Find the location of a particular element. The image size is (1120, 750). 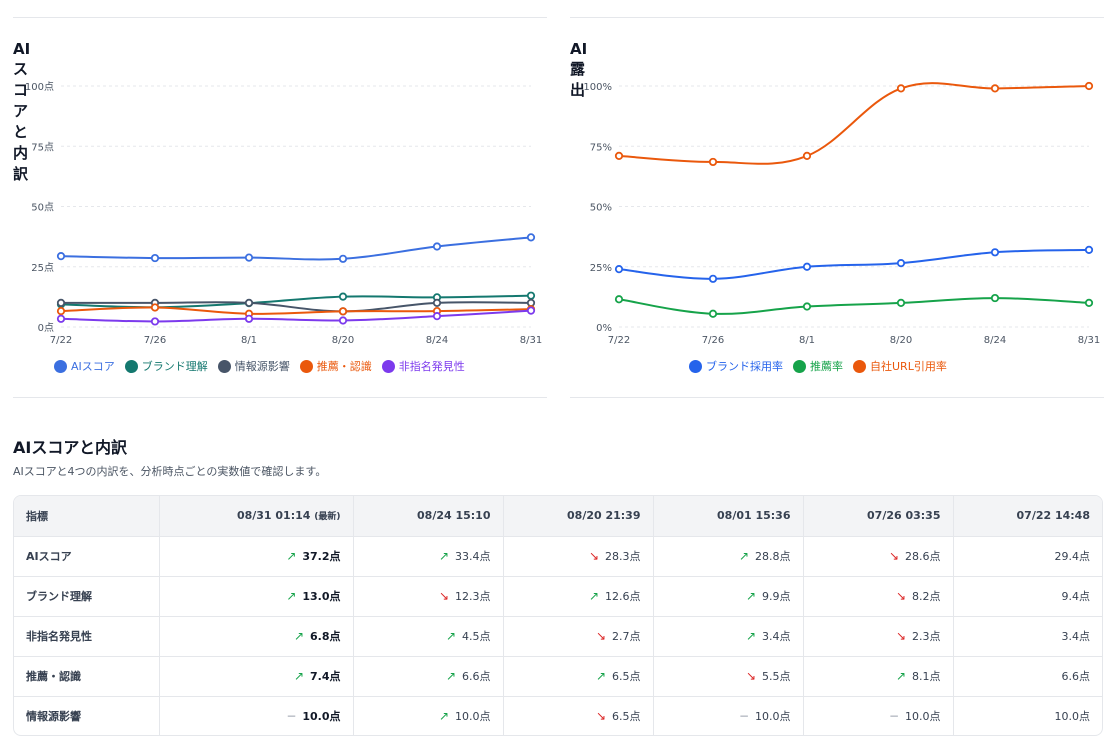

y-tick-label: 100% is located at coordinates (597, 87).